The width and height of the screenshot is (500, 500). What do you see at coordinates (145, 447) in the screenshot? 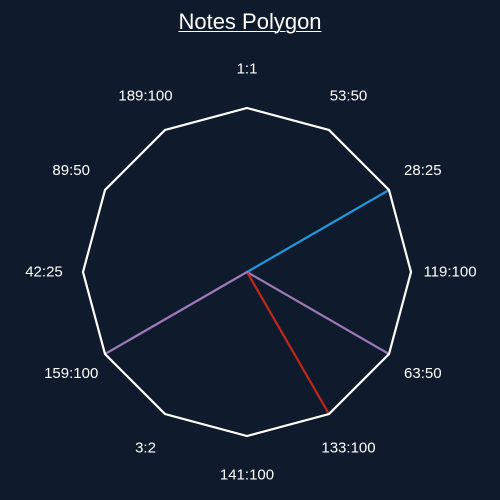
I see `vertex-label: 3:2` at bounding box center [145, 447].